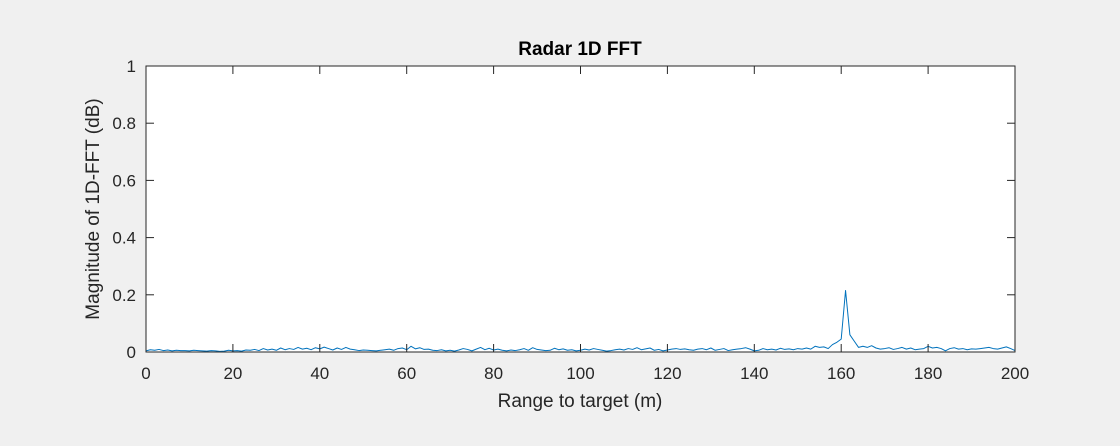 The image size is (1120, 446). What do you see at coordinates (124, 295) in the screenshot?
I see `y-tick-label: 0.2` at bounding box center [124, 295].